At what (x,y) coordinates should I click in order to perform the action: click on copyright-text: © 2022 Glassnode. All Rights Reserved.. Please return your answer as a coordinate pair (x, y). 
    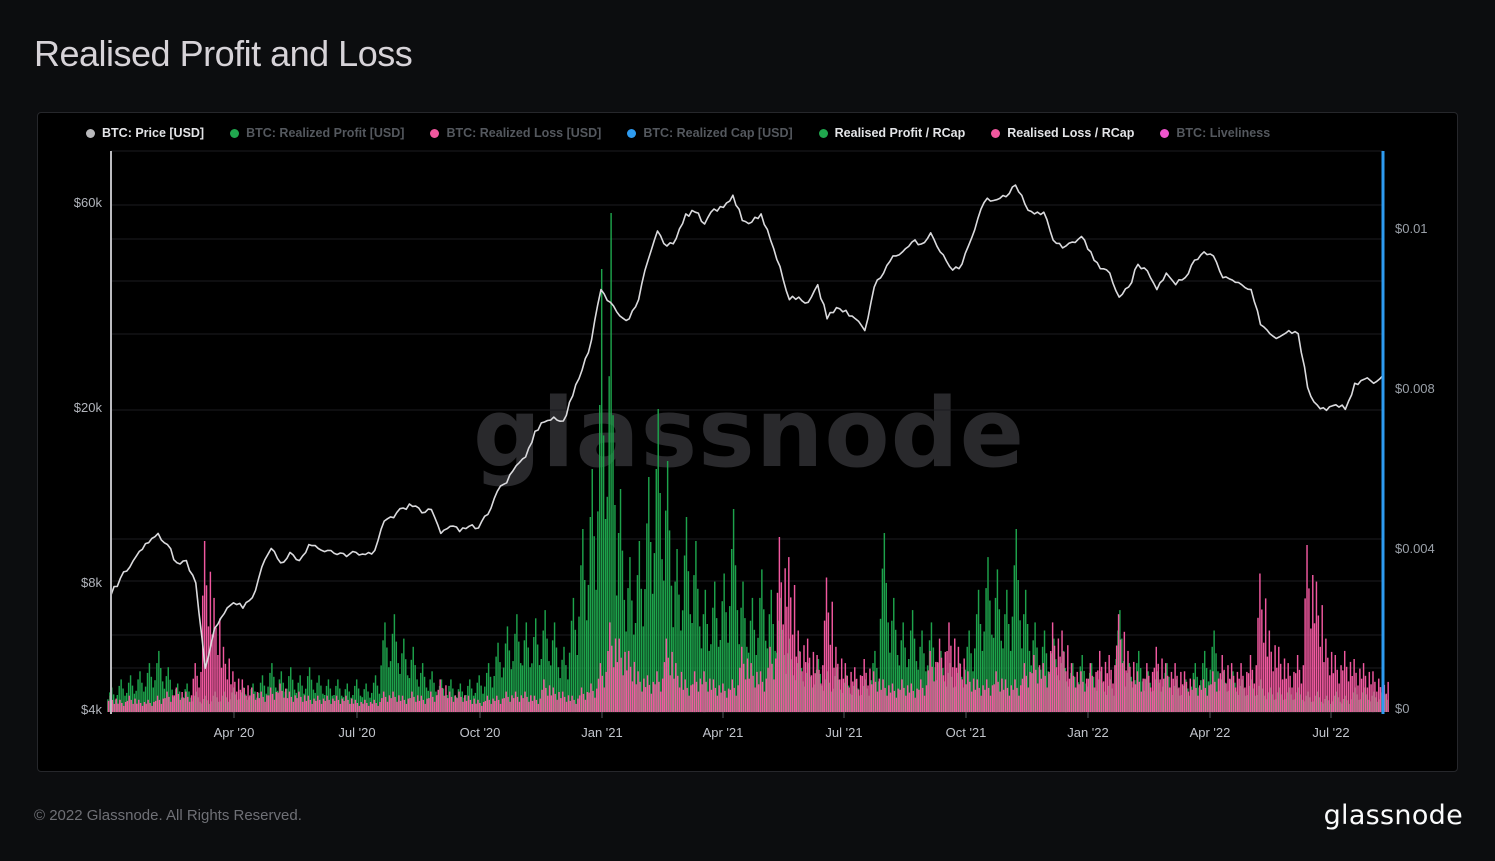
    Looking at the image, I should click on (168, 815).